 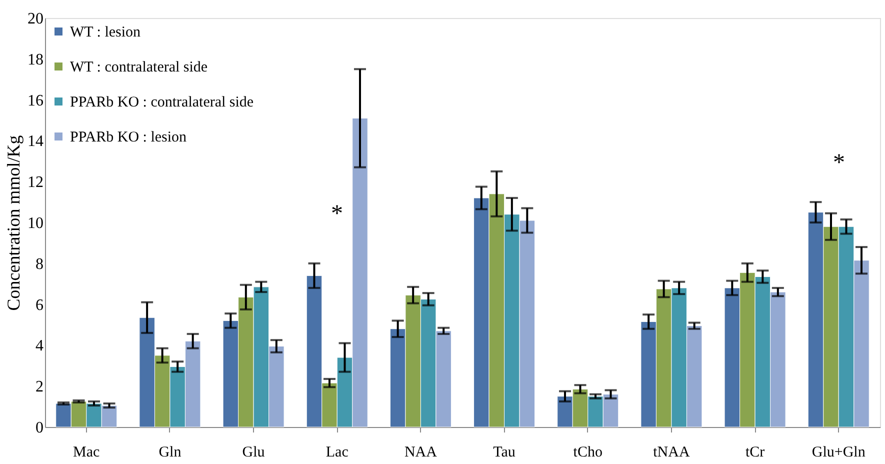 I want to click on y-tick-label: 12, so click(x=36, y=183).